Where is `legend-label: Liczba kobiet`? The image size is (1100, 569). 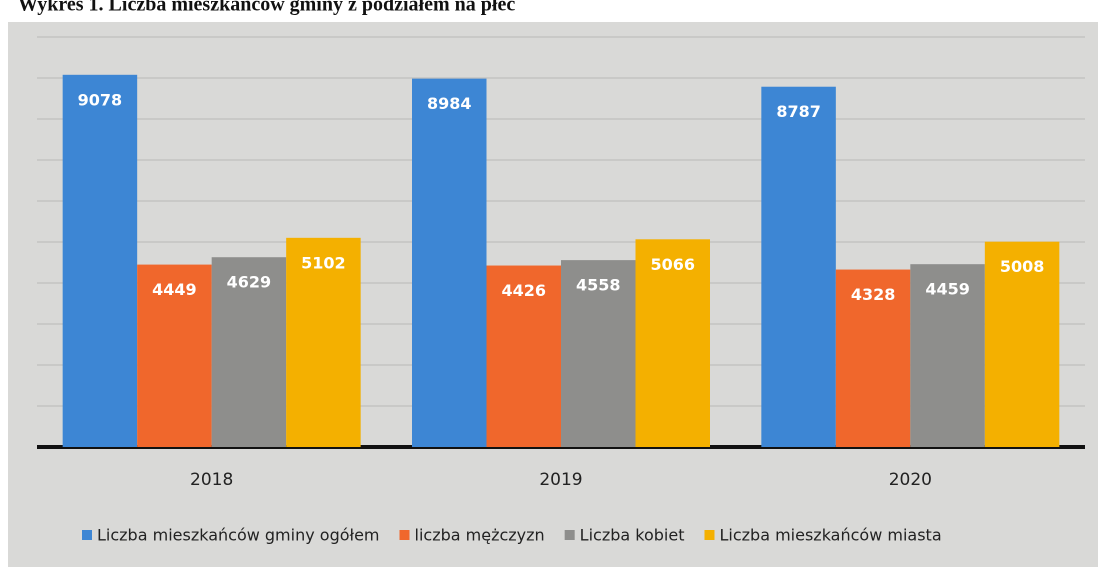
legend-label: Liczba kobiet is located at coordinates (632, 535).